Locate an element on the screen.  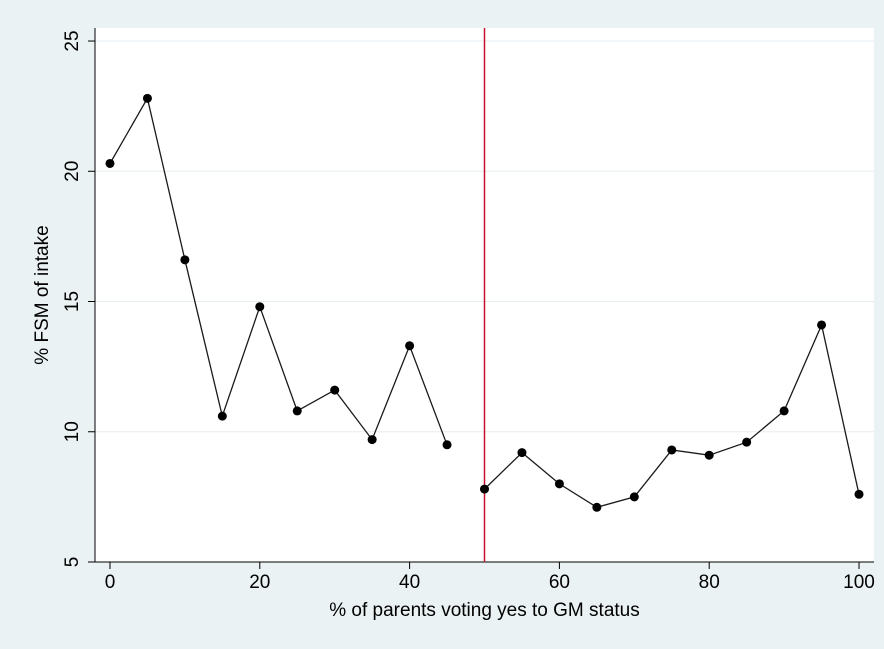
x-tick-label-60: 60 is located at coordinates (559, 582).